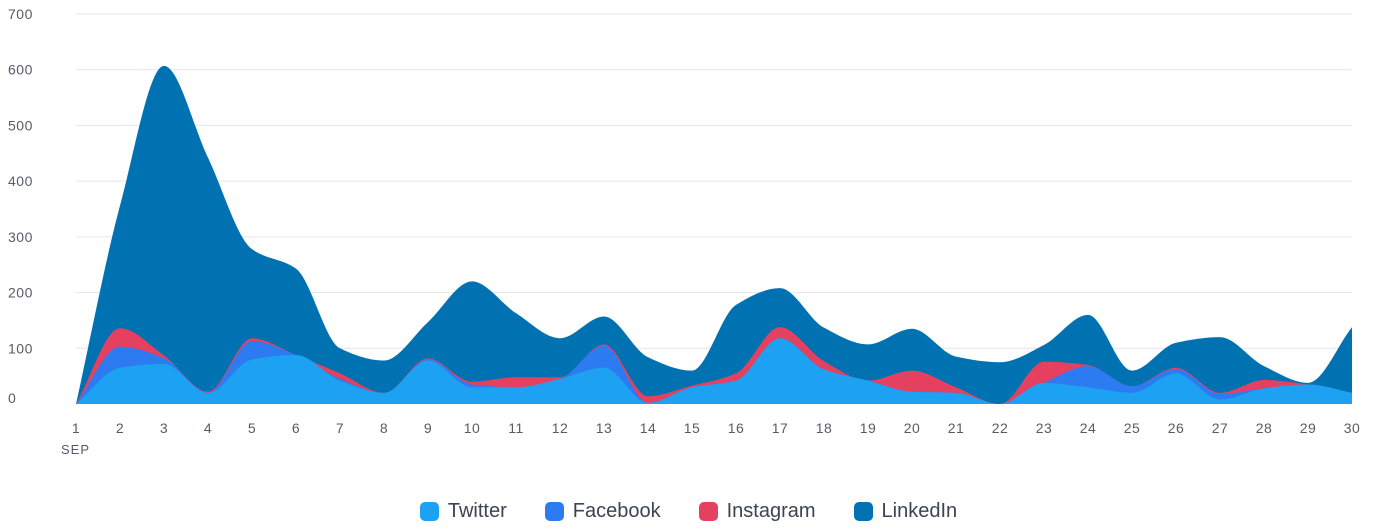 The height and width of the screenshot is (529, 1377). I want to click on x-tick-label: 20, so click(912, 428).